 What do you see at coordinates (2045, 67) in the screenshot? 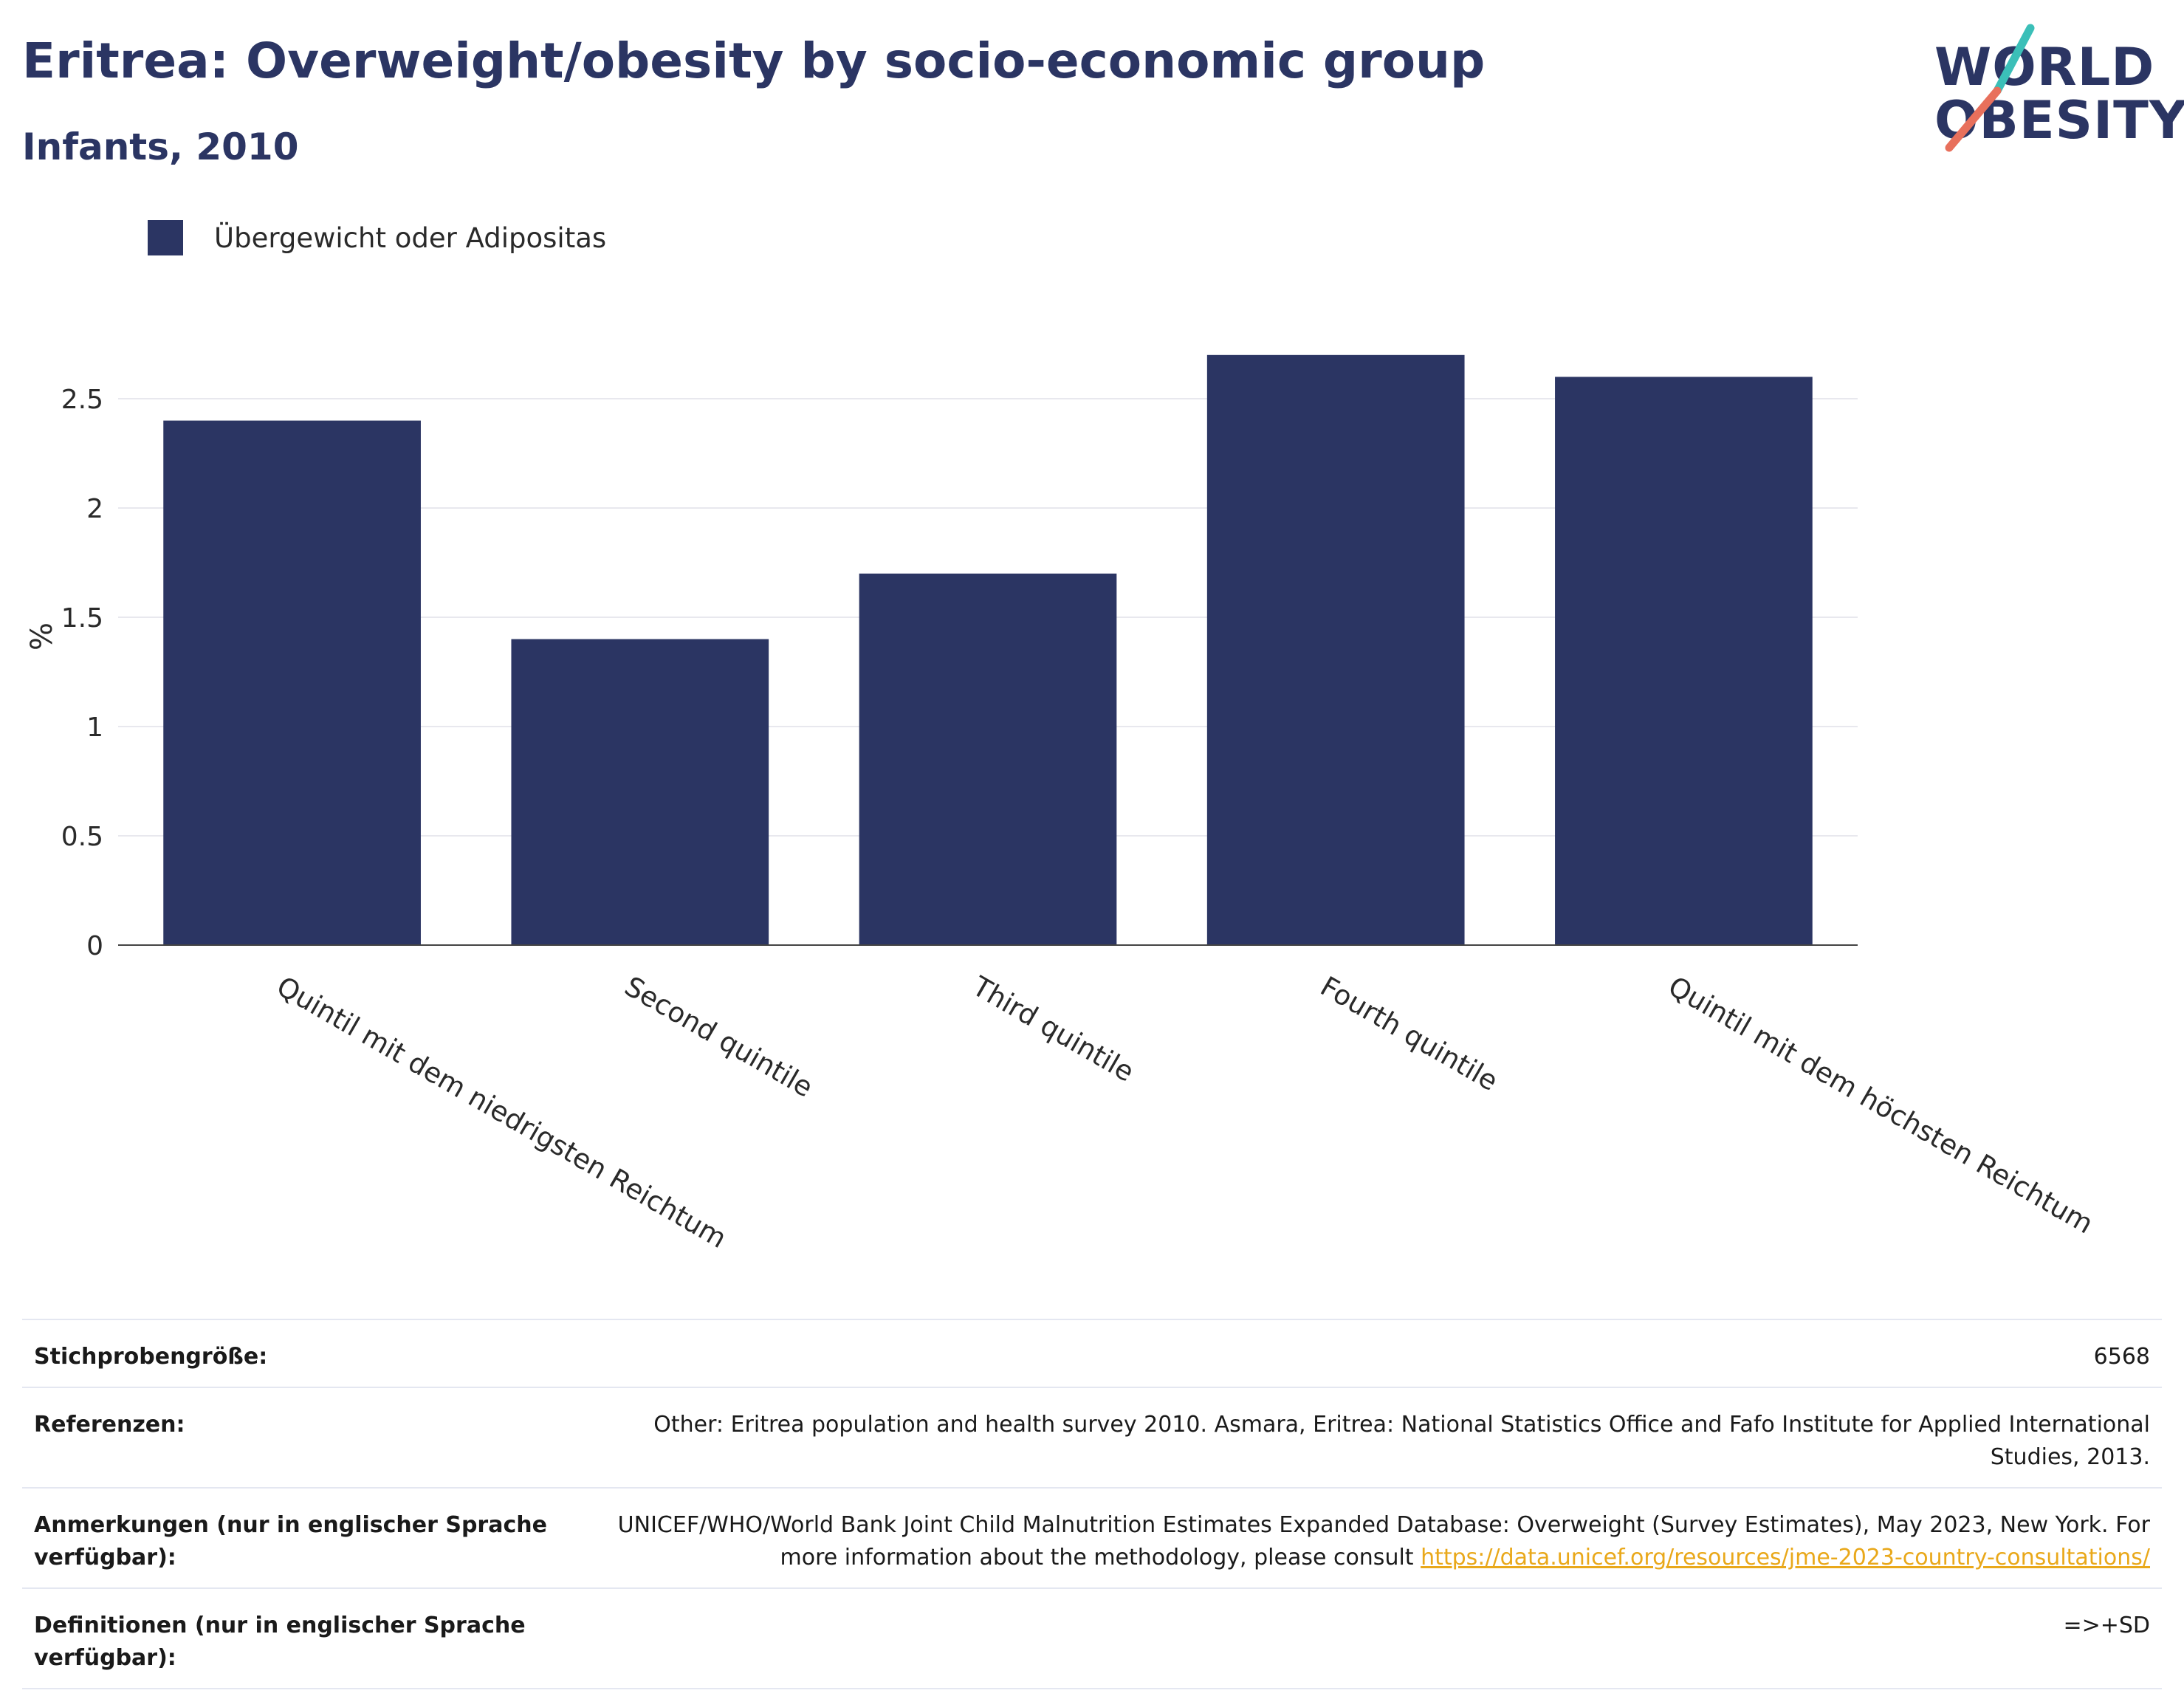
I see `logo-line-1: WORLD` at bounding box center [2045, 67].